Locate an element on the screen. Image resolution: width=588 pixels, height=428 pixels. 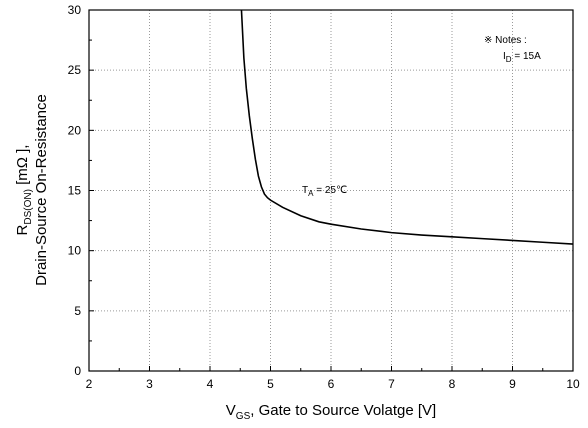
x-tick-label: 8 is located at coordinates (452, 384).